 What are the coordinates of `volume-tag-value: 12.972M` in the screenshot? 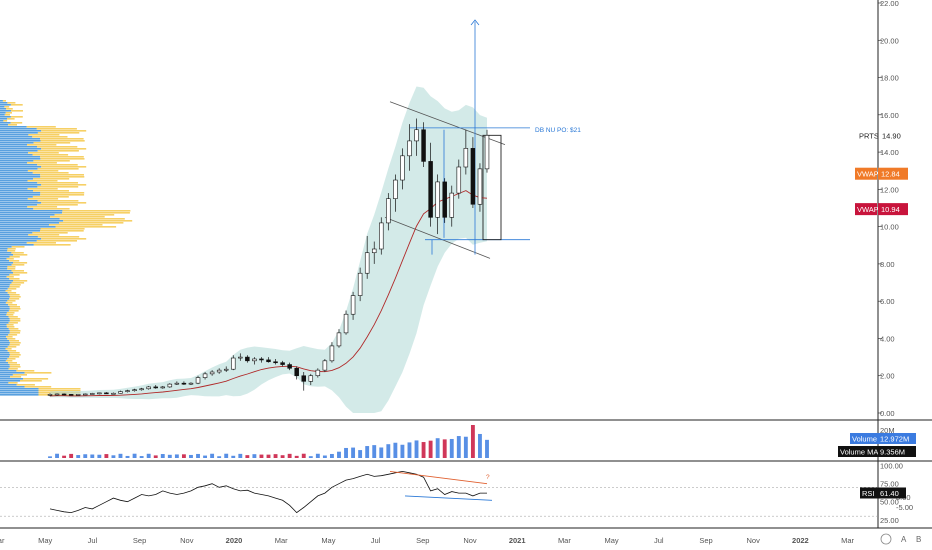 It's located at (894, 439).